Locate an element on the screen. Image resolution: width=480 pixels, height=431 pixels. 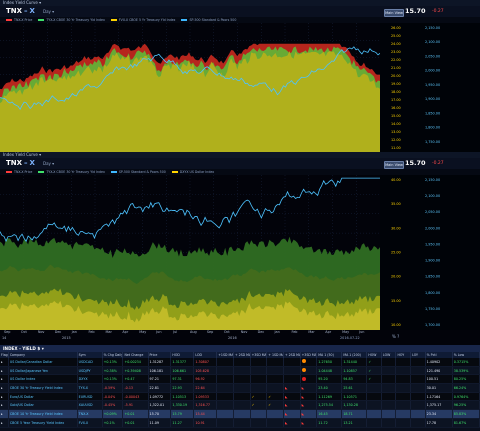
zoom-control: % ? is located at coordinates (396, 336).